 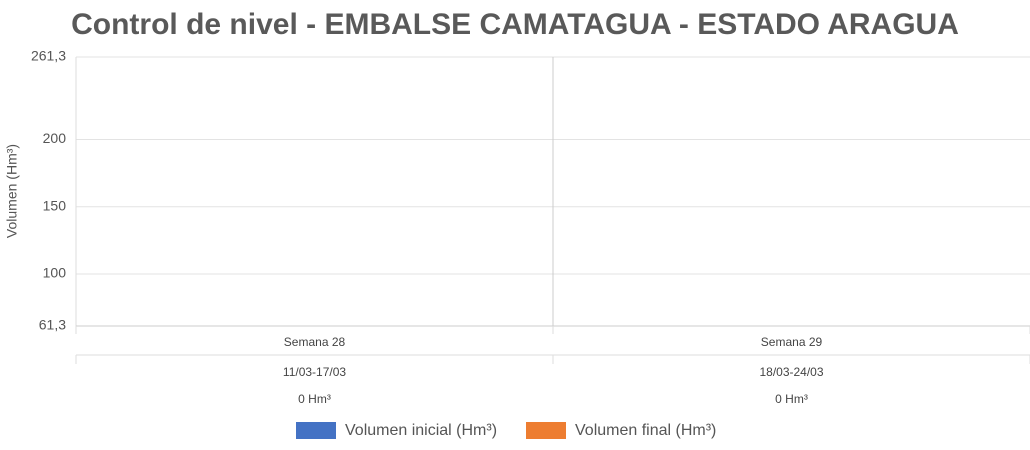 What do you see at coordinates (315, 342) in the screenshot?
I see `x-tick-label: Semana 28` at bounding box center [315, 342].